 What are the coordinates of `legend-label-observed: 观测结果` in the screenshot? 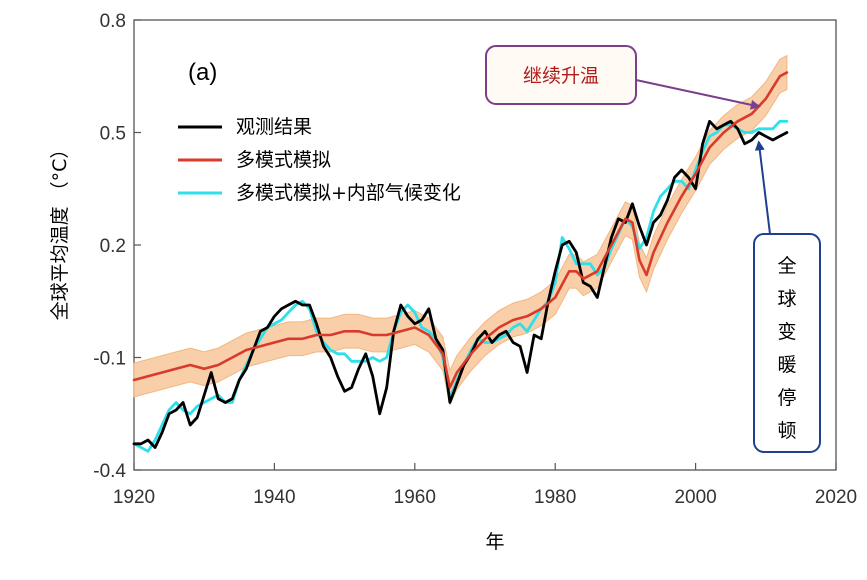 It's located at (274, 127).